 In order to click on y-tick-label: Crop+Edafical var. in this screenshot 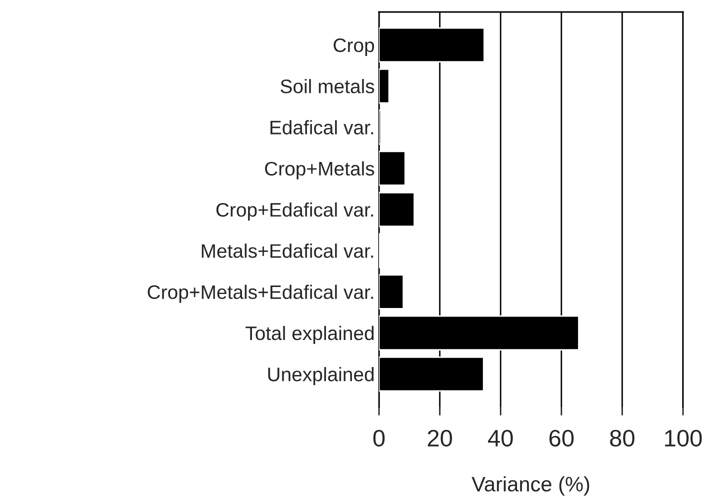, I will do `click(295, 211)`.